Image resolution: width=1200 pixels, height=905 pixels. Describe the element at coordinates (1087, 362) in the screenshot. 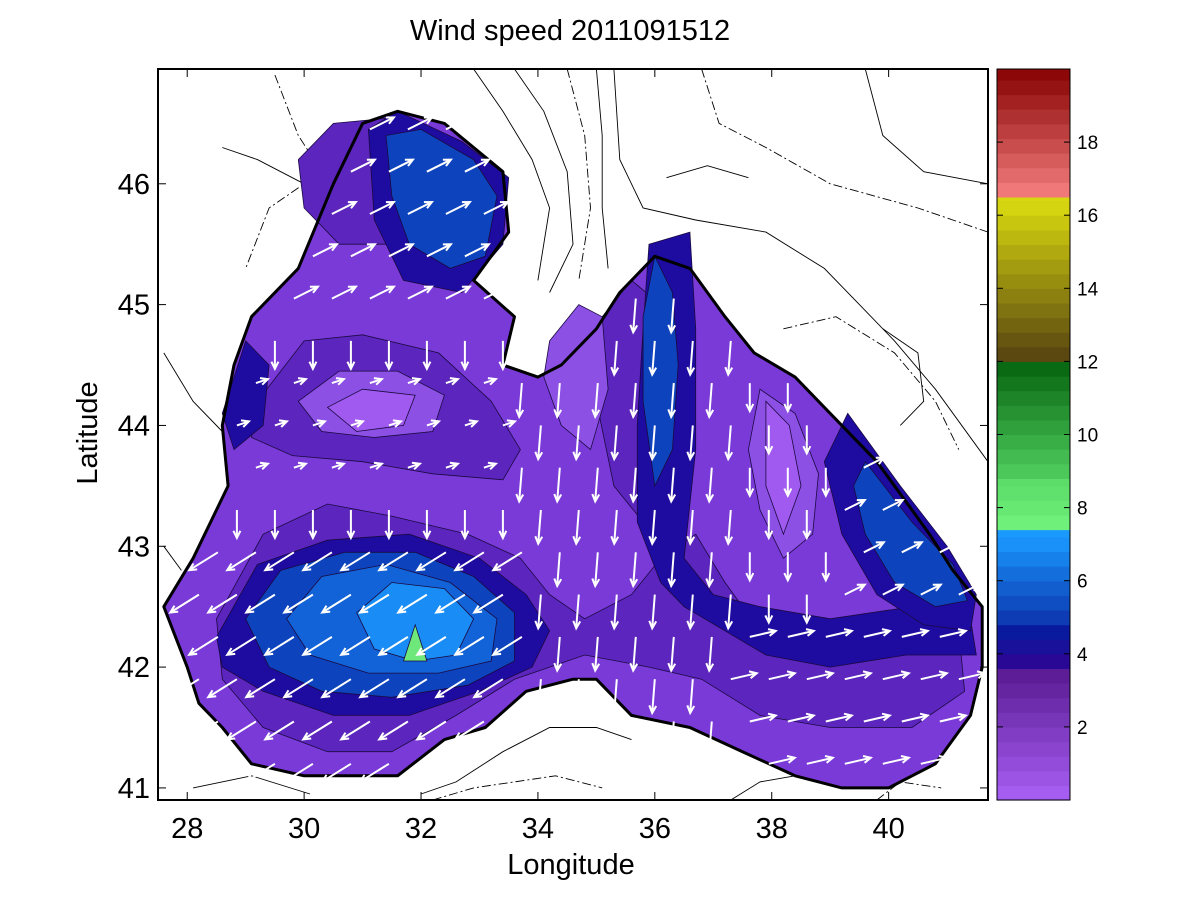

I see `colorbar-tick-label: 12` at that location.